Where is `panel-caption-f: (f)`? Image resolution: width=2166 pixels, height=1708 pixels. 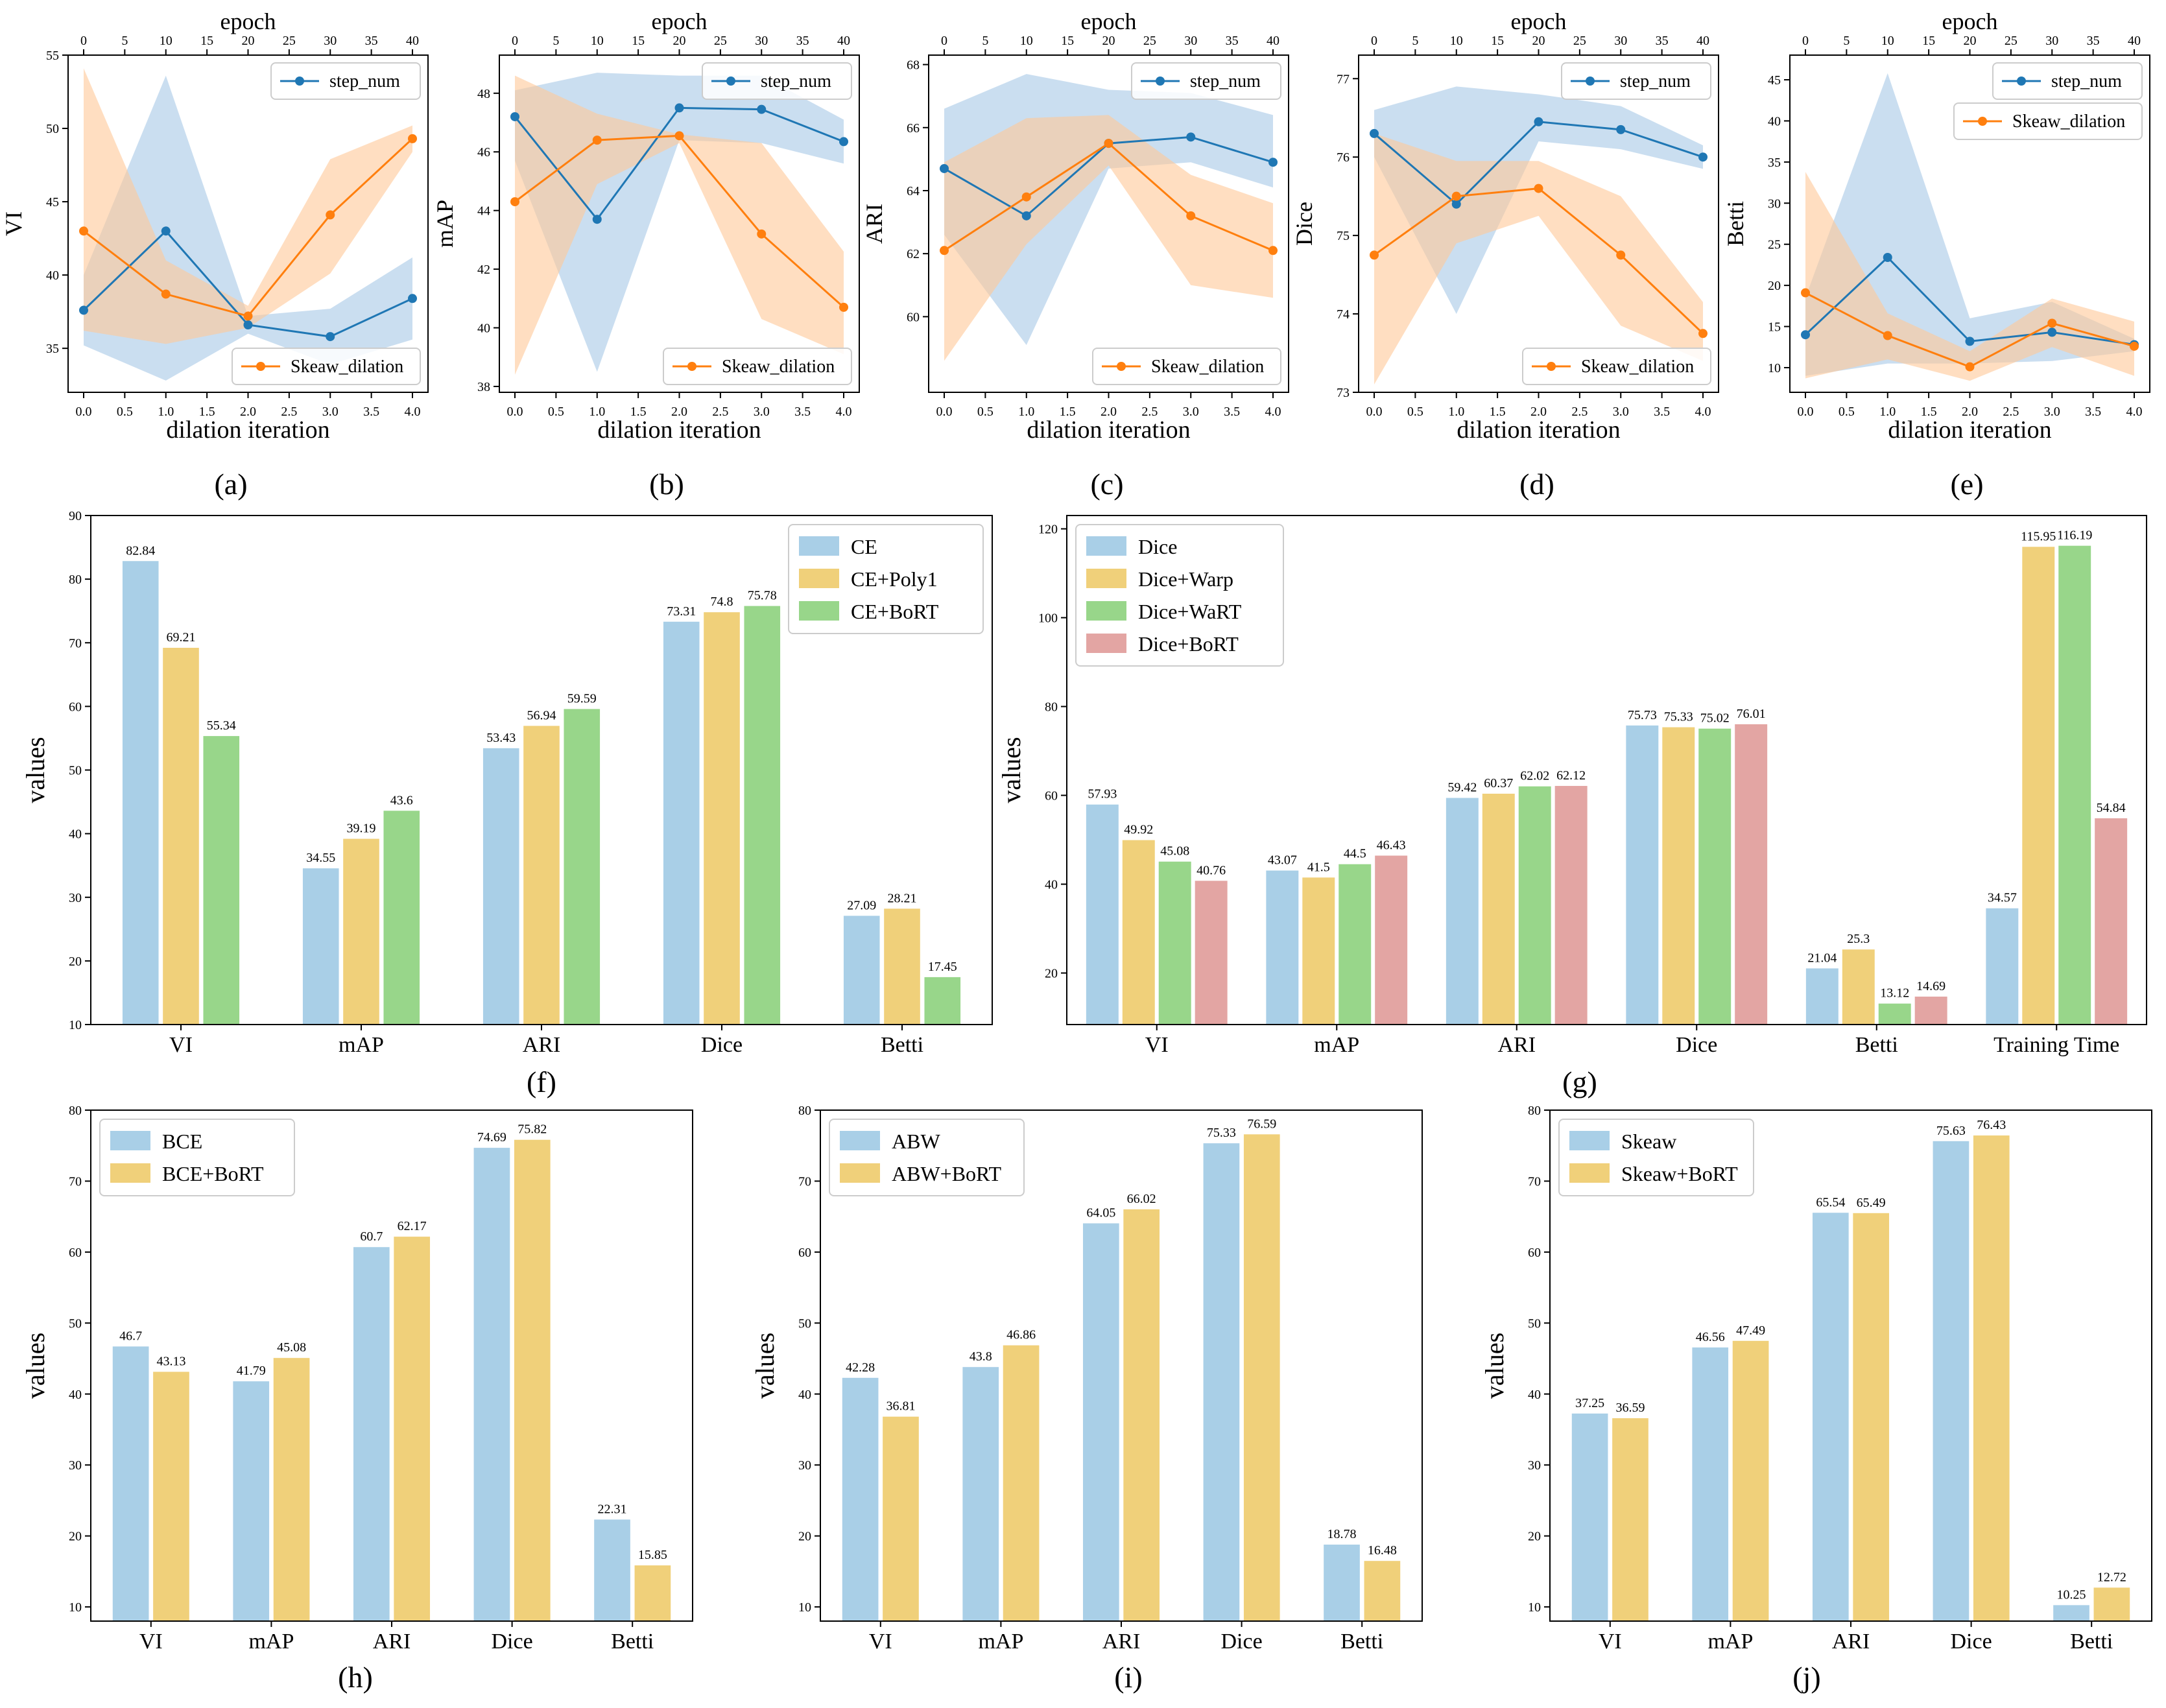 panel-caption-f: (f) is located at coordinates (541, 1081).